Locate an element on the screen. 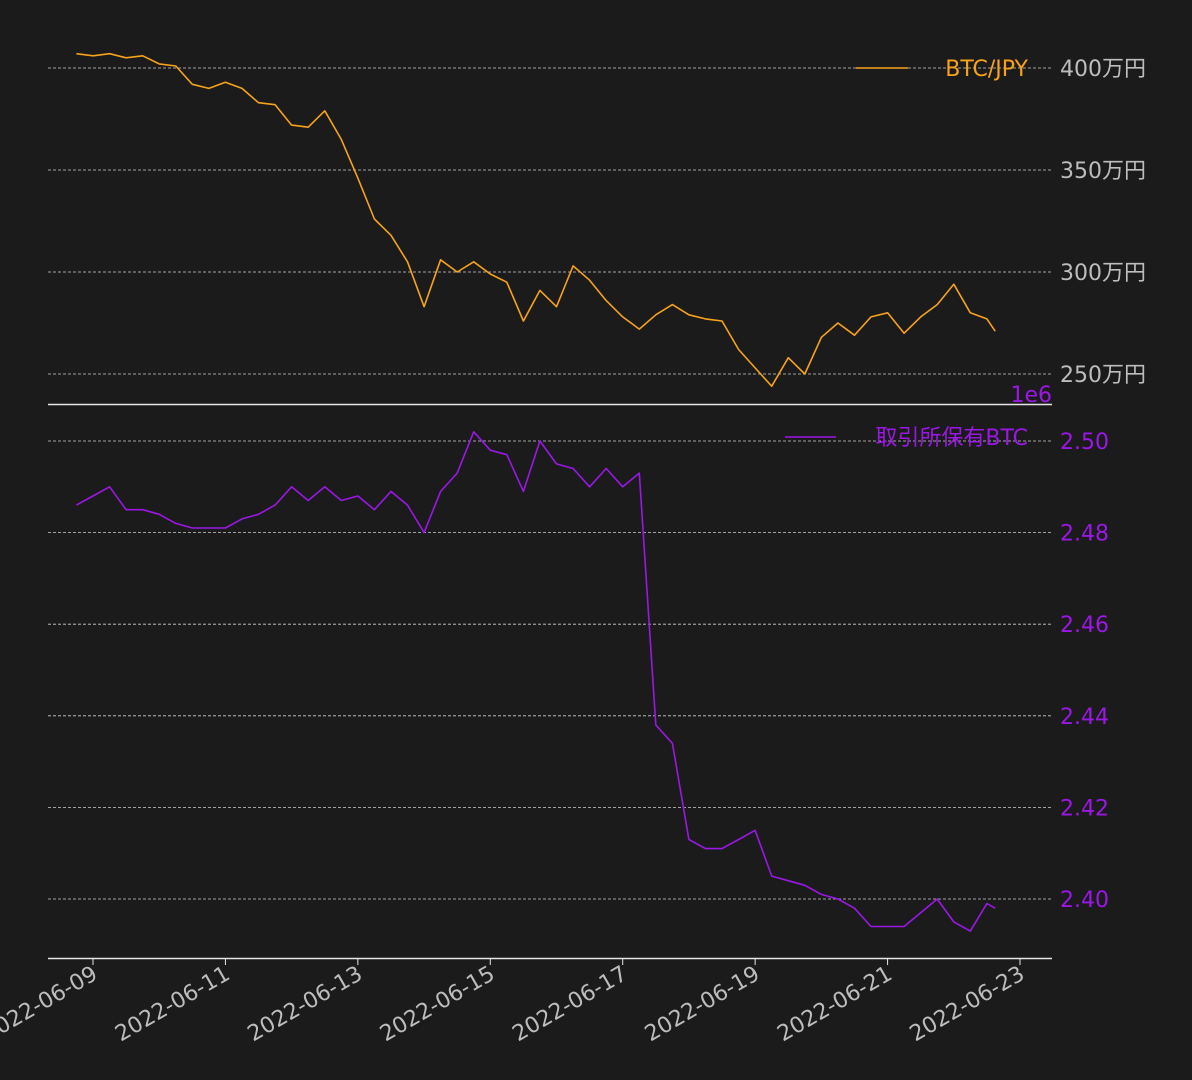 Image resolution: width=1192 pixels, height=1080 pixels. y-tick-label: 2.40 is located at coordinates (1084, 900).